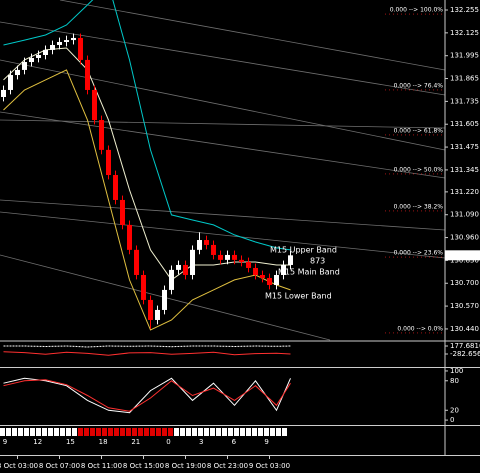 Image resolution: width=480 pixels, height=473 pixels. What do you see at coordinates (317, 261) in the screenshot?
I see `annotation: 873` at bounding box center [317, 261].